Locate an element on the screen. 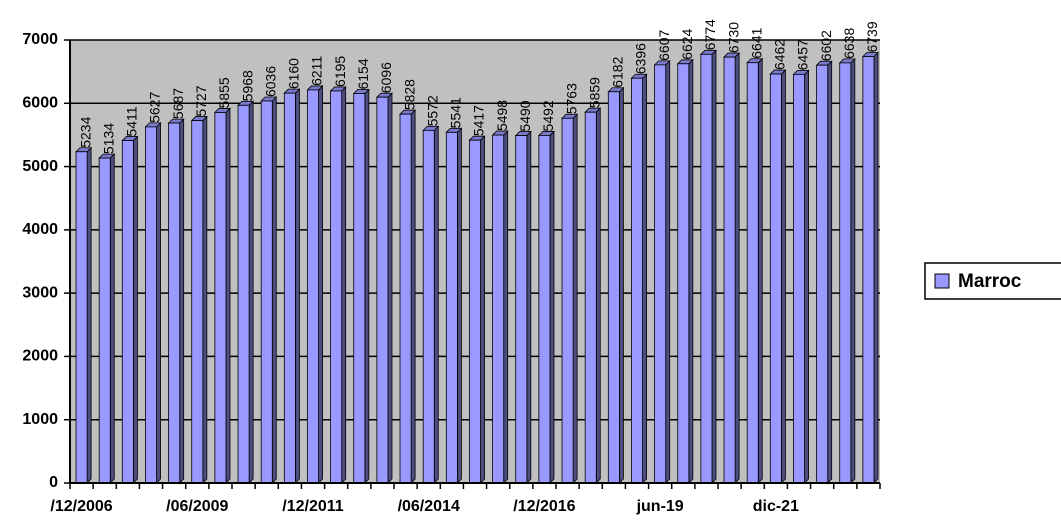 The image size is (1061, 527). value-label: 5234 is located at coordinates (85, 131).